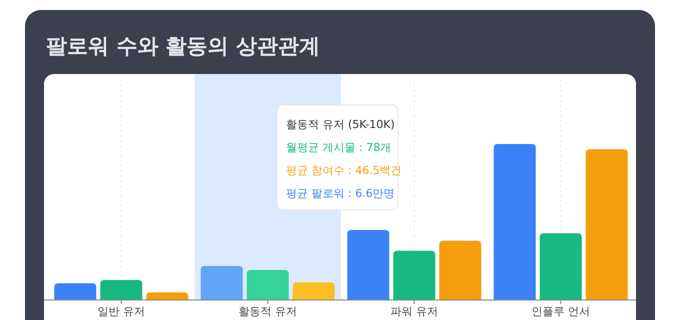 This screenshot has height=320, width=680. I want to click on x-tick-label: 일반 유저, so click(121, 311).